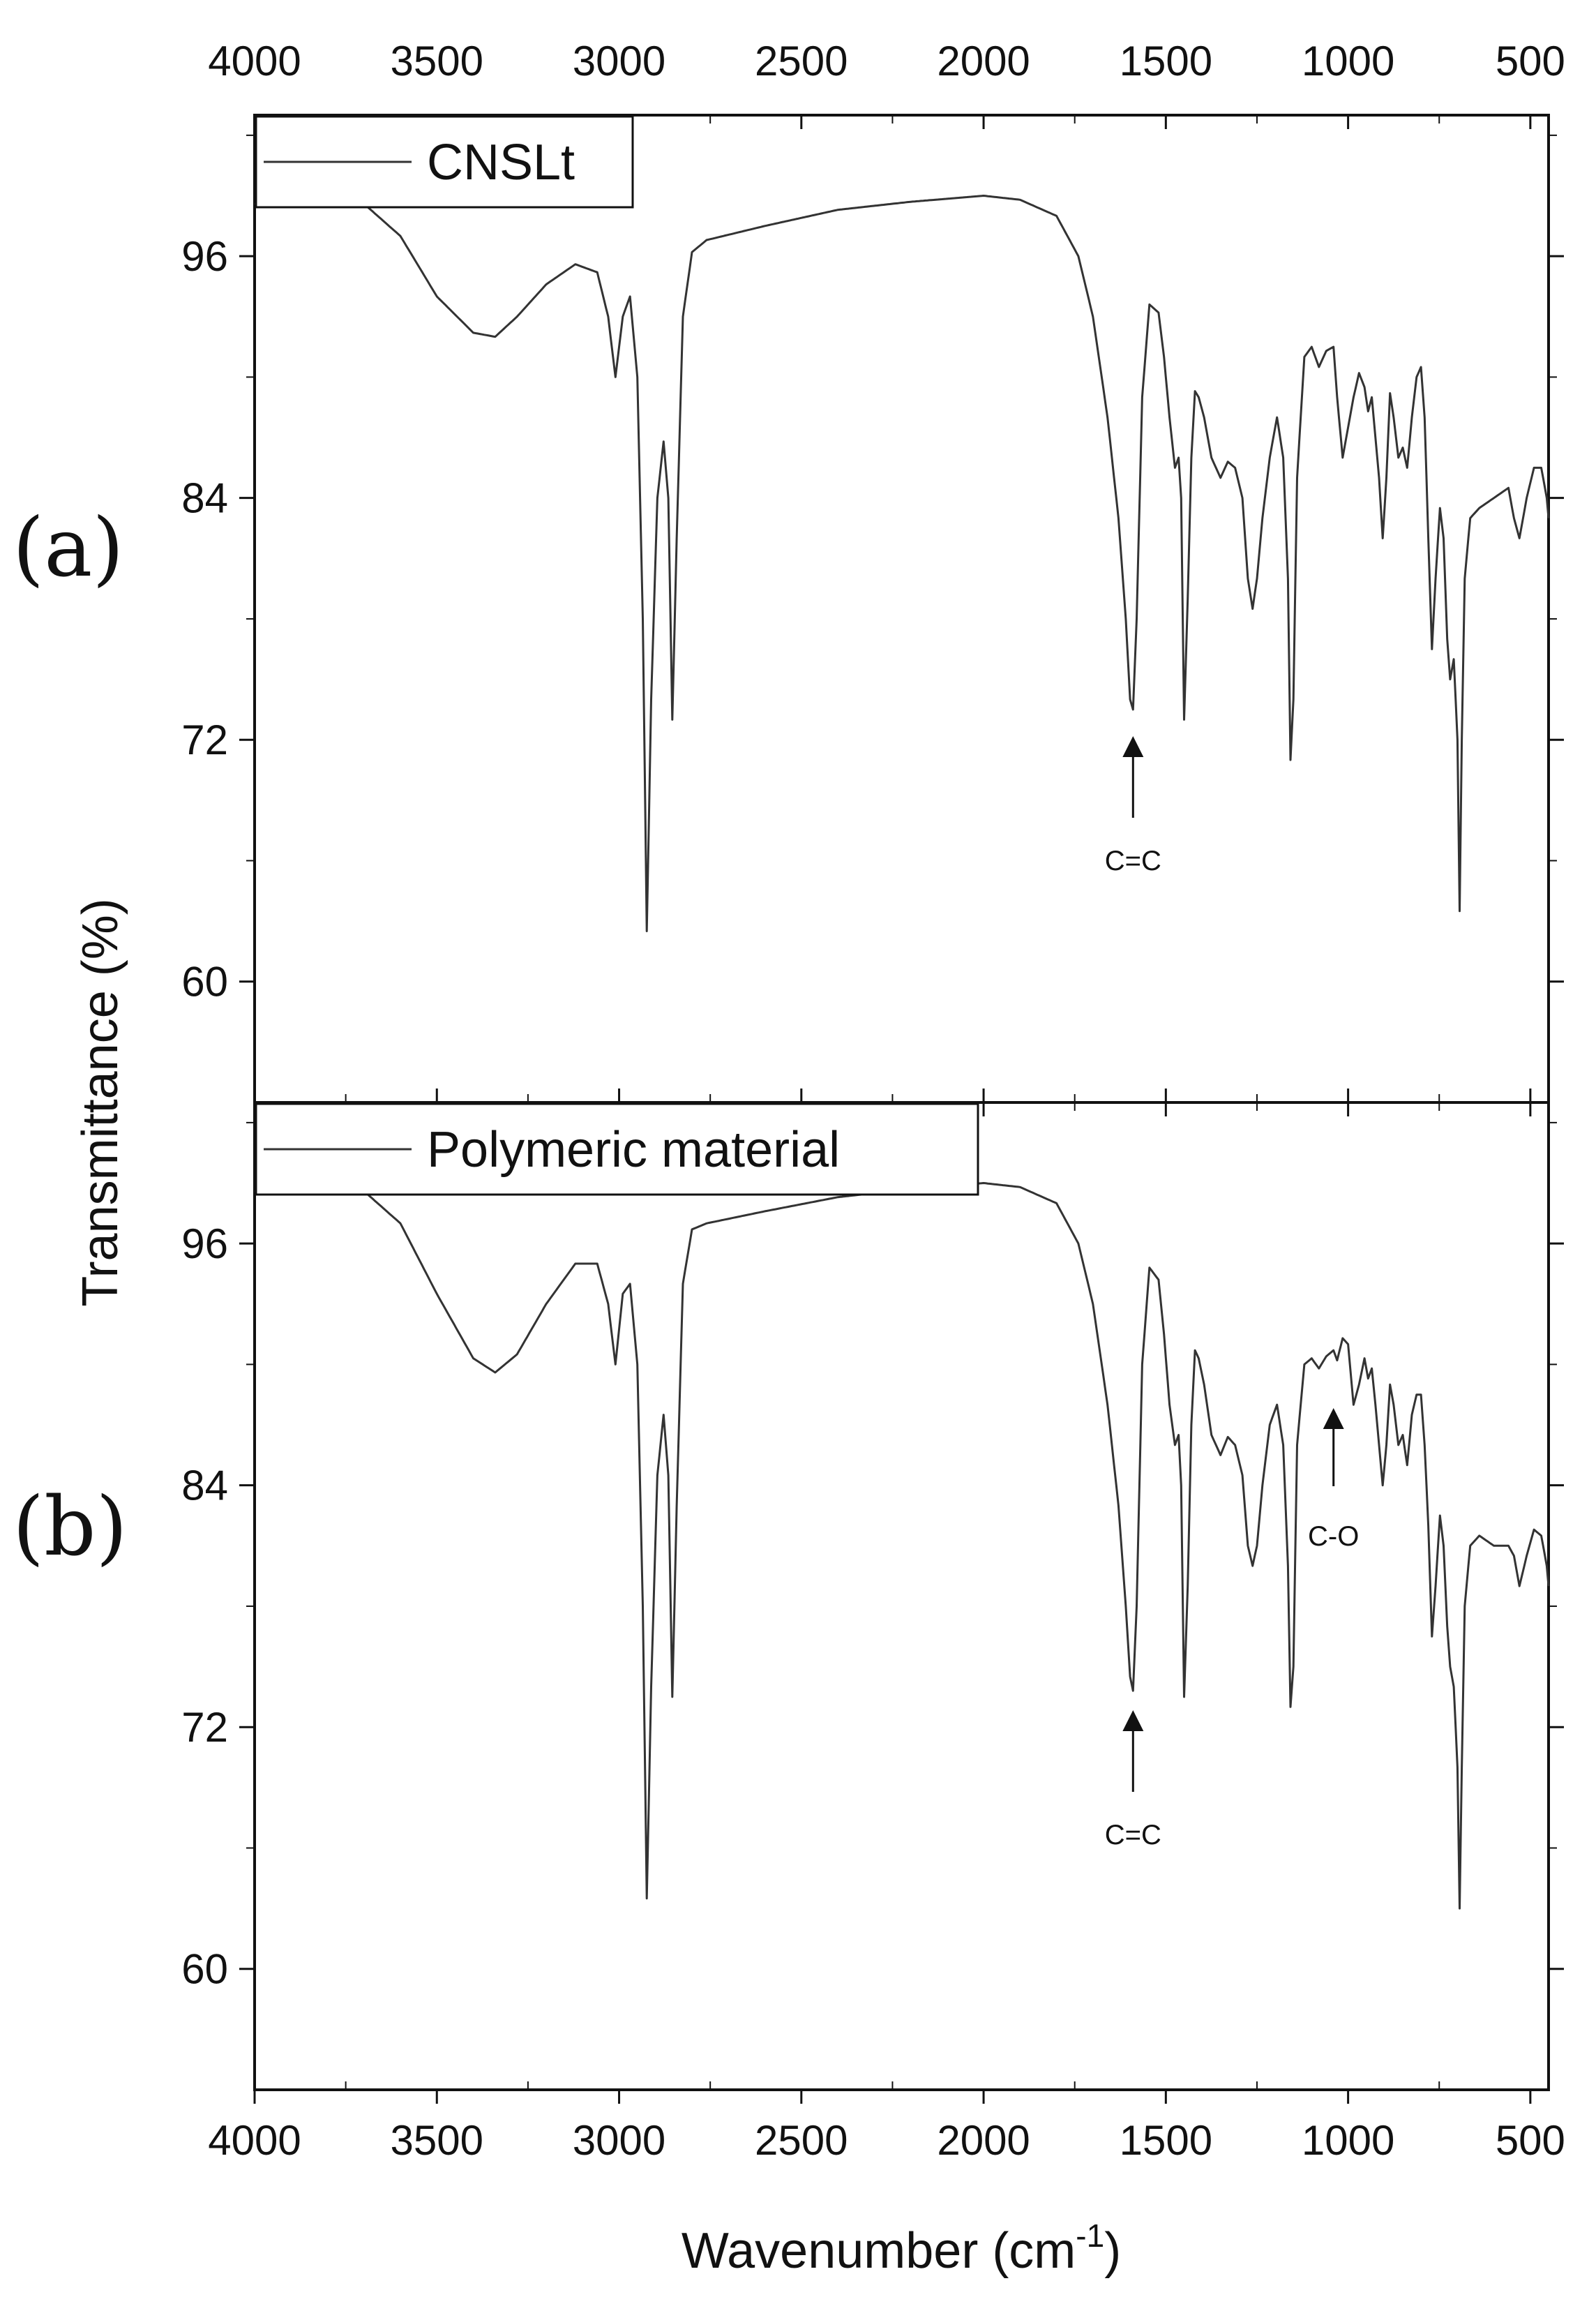  I want to click on x-tick-label-bottom-5: 1500, so click(1166, 2141).